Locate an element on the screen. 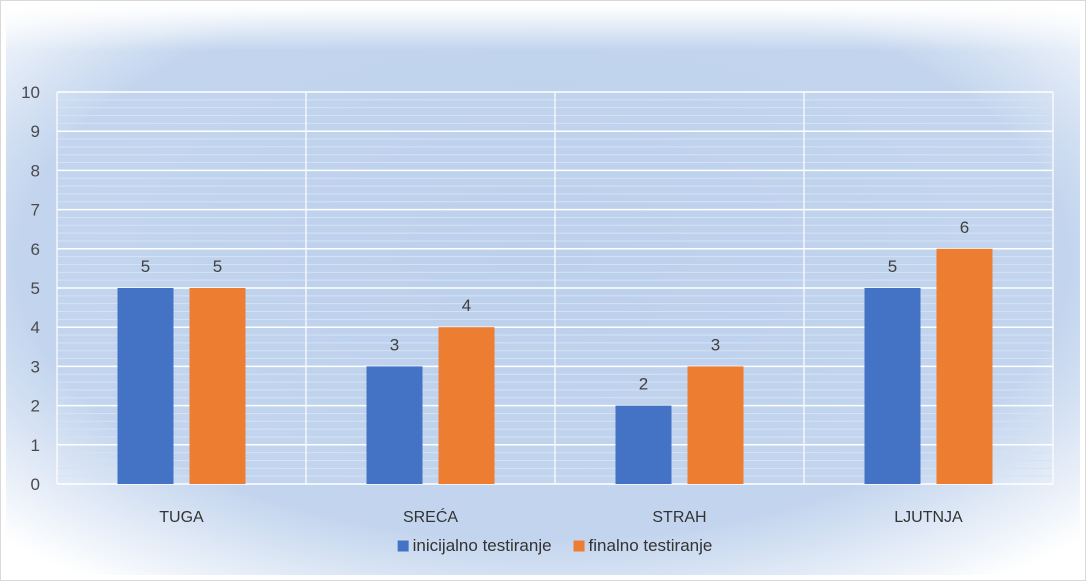 The width and height of the screenshot is (1086, 581). y-axis-tick-labels: 0 1 2 3 4 5 6 7 8 9 10 is located at coordinates (30, 288).